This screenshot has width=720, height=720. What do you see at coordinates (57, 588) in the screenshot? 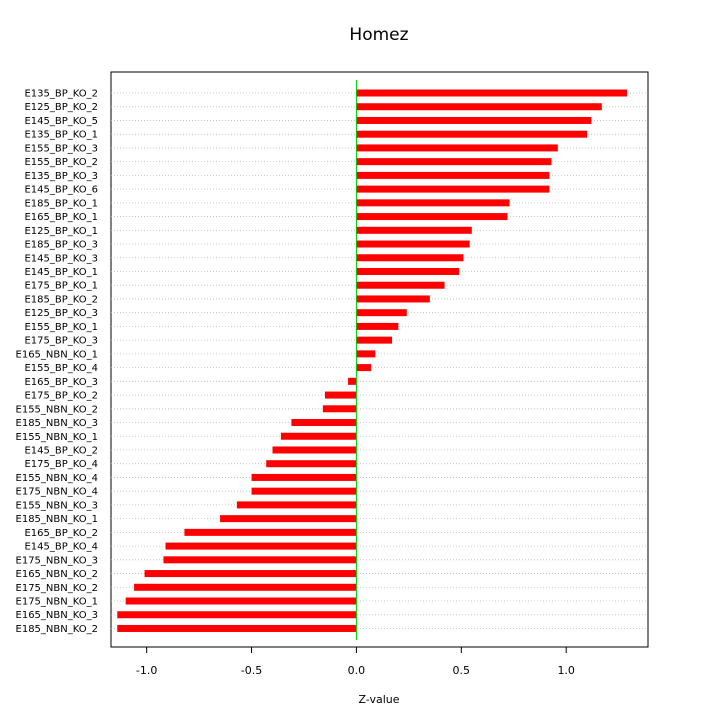
I see `y-tick-label: E175_NBN_KO_2` at bounding box center [57, 588].